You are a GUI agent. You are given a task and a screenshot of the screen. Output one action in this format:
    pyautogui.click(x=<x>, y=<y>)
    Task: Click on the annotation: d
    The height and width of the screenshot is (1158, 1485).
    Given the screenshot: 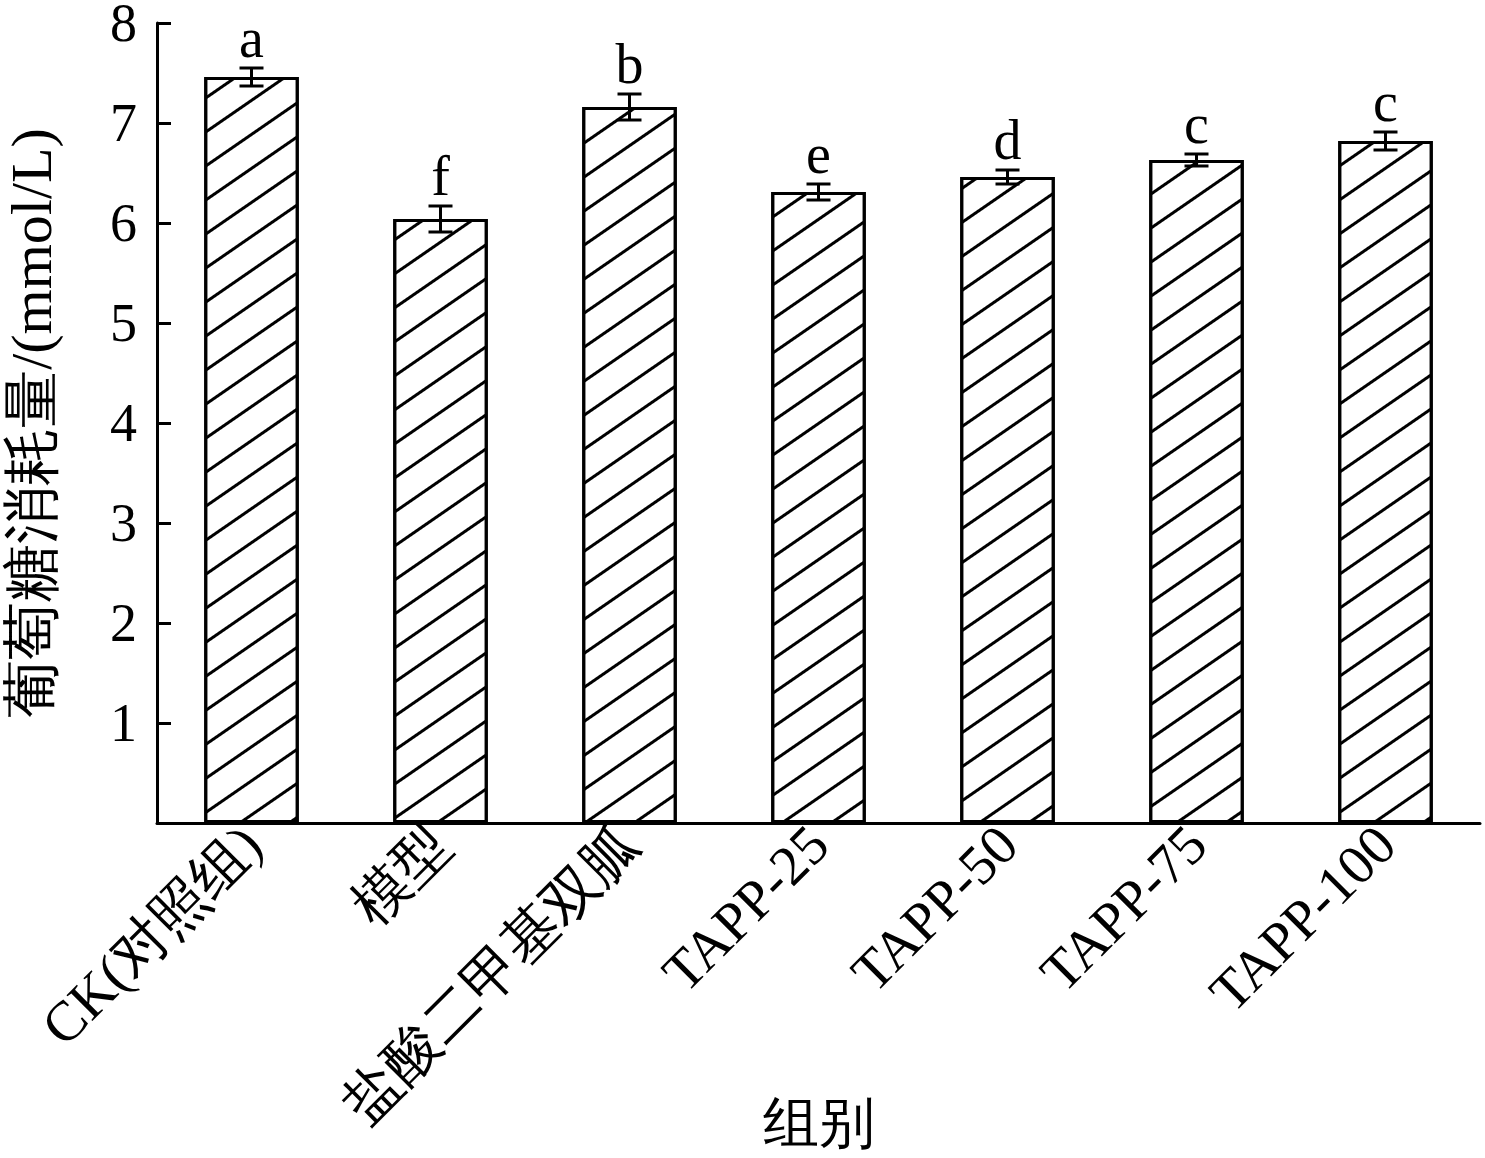 What is the action you would take?
    pyautogui.click(x=1007, y=140)
    